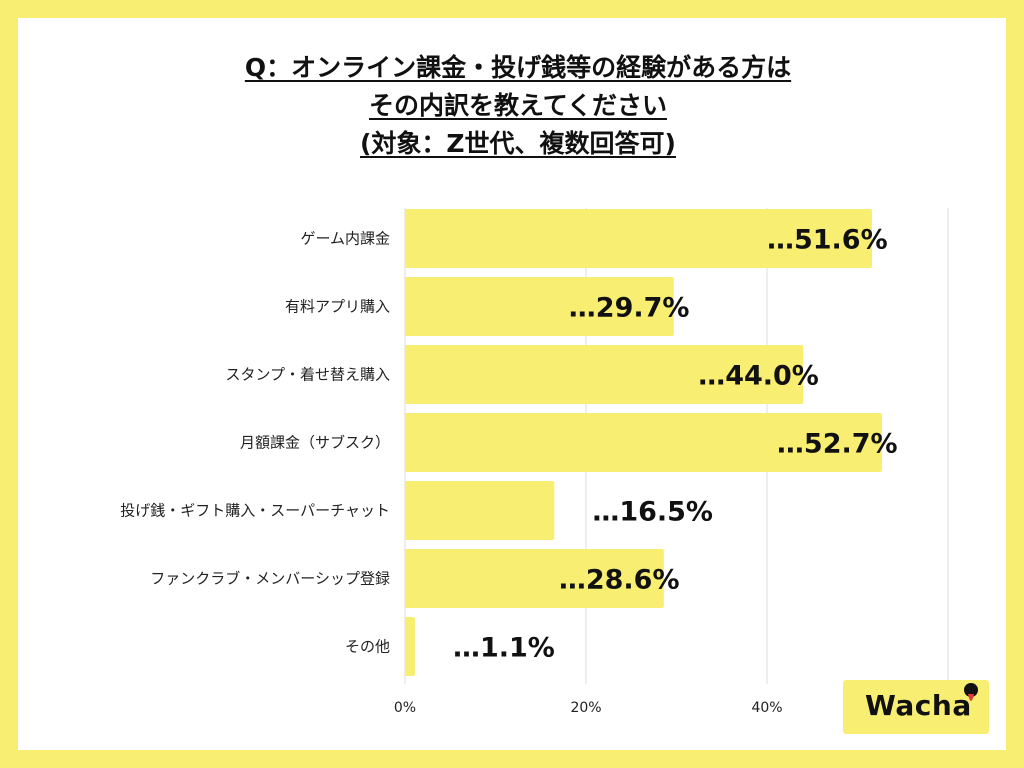 This screenshot has height=768, width=1024. I want to click on category-label: 月額課金（サブスク）, so click(315, 443).